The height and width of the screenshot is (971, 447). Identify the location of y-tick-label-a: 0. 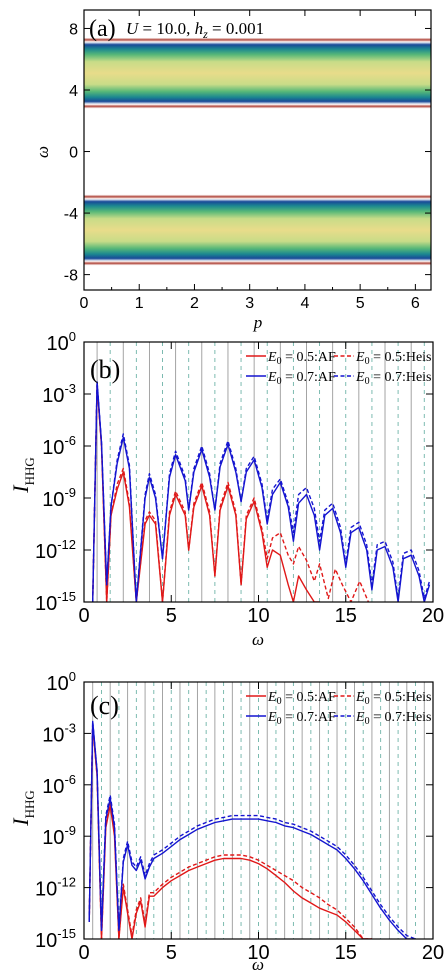
(73, 153).